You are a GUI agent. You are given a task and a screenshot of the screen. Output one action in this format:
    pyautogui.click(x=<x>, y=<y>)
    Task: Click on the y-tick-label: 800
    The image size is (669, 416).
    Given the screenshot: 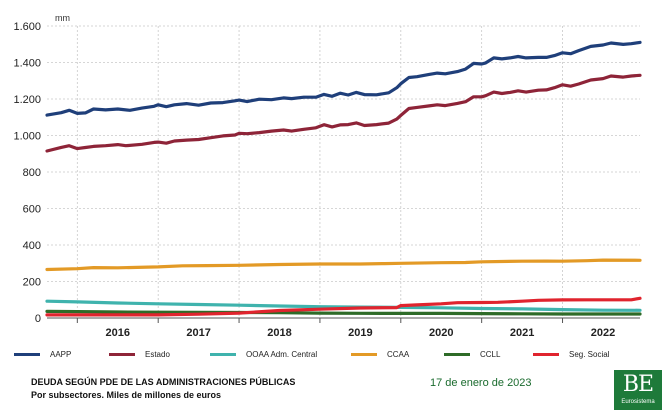 What is the action you would take?
    pyautogui.click(x=32, y=173)
    